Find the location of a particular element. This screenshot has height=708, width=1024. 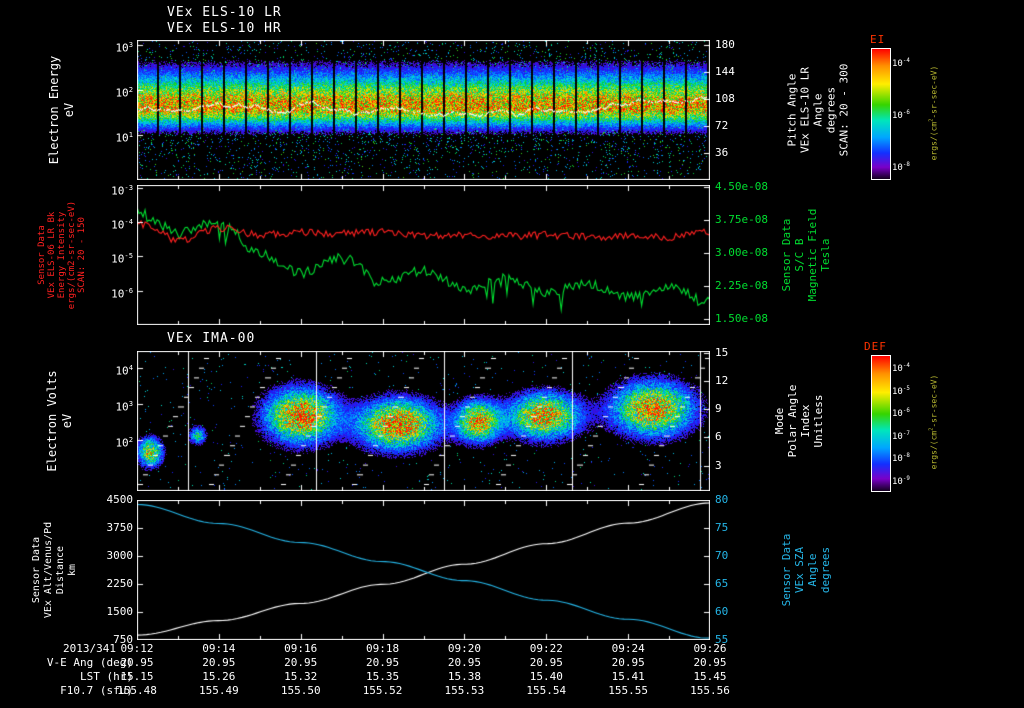

els-title-line2: VEx ELS-10 HR is located at coordinates (224, 28).